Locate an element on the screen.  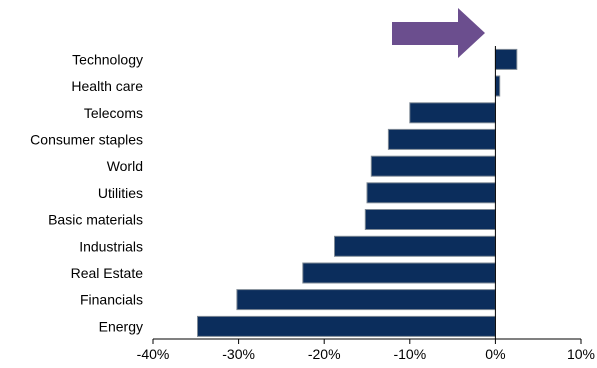
bar-telecoms is located at coordinates (452, 113).